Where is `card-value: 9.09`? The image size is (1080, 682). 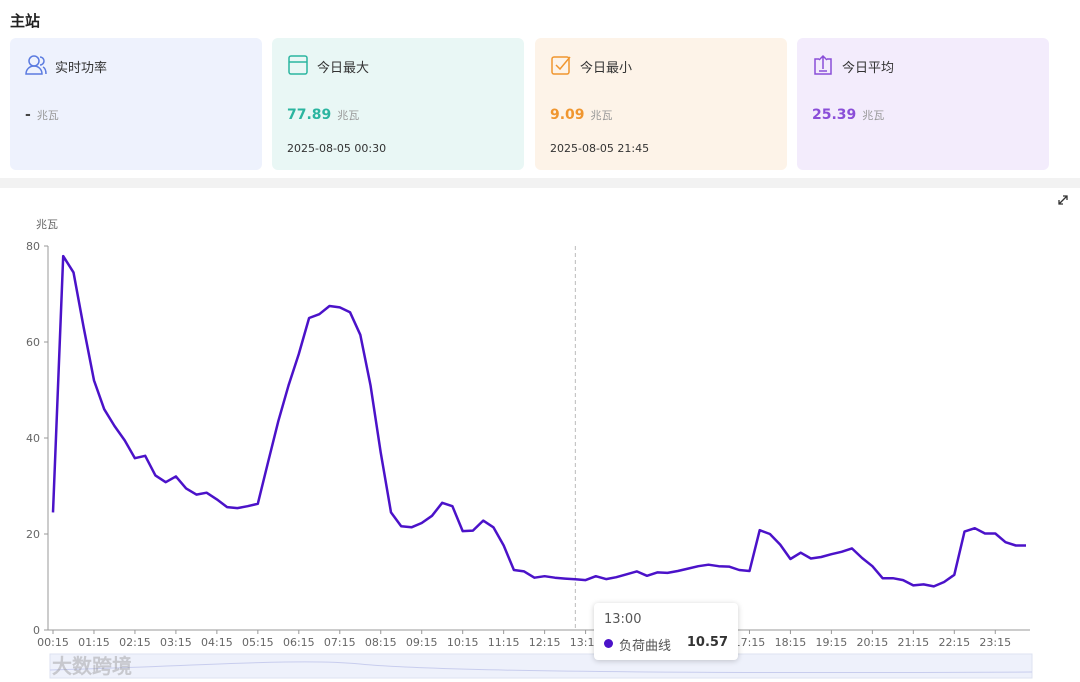
card-value: 9.09 is located at coordinates (567, 115).